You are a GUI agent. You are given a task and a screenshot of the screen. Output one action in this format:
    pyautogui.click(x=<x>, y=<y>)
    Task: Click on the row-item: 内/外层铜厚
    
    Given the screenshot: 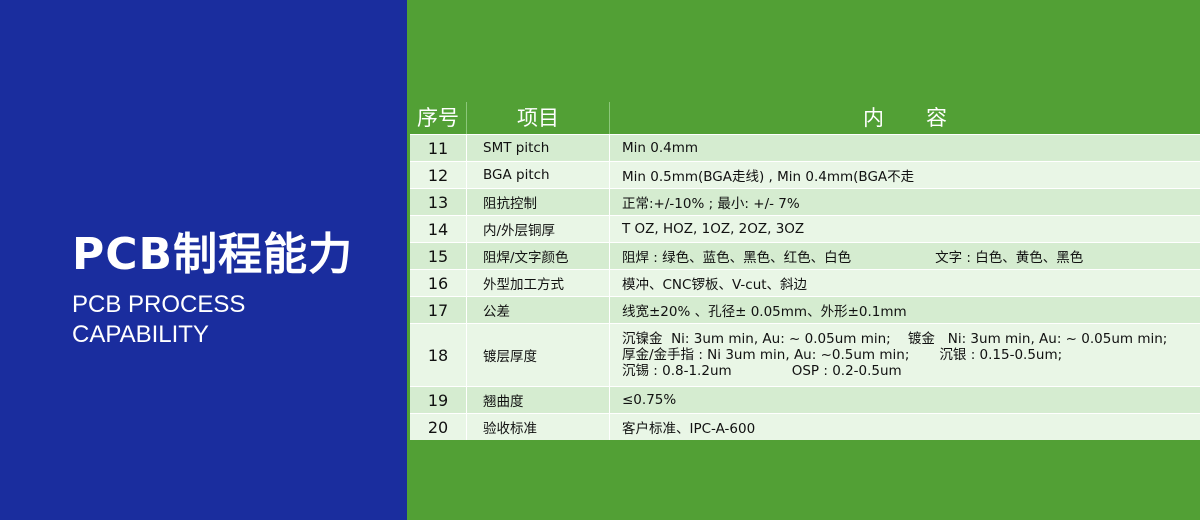 What is the action you would take?
    pyautogui.click(x=538, y=229)
    